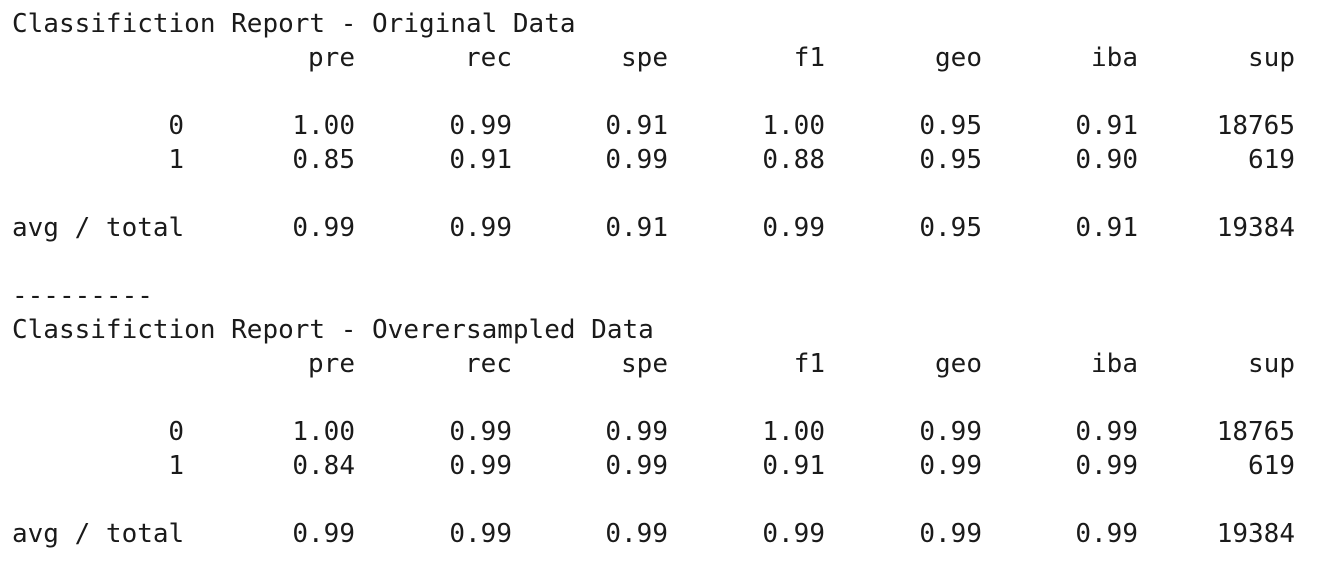  I want to click on table-cell: 0.84, so click(323, 466).